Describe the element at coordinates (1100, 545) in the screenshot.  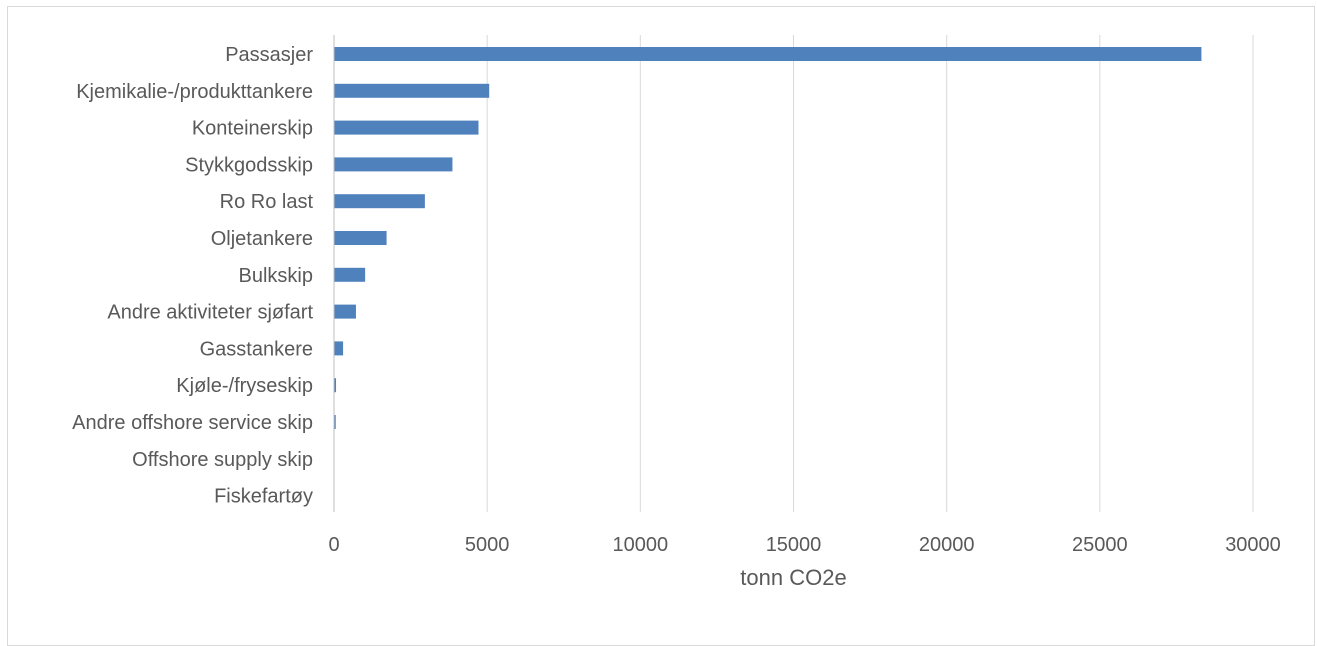
I see `x-tick-label: 25000` at that location.